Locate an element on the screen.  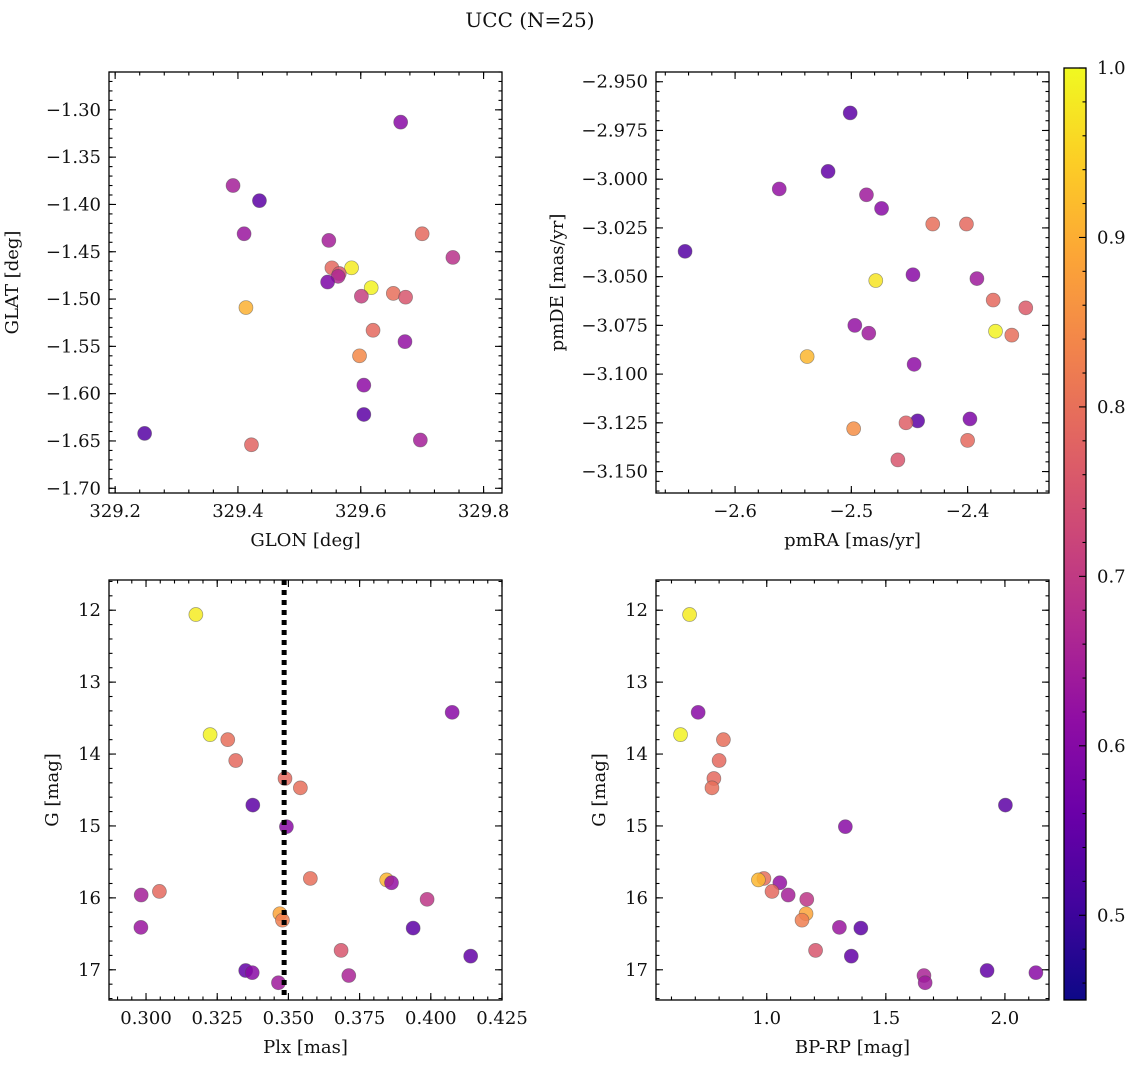
colorbar-tick-label: 1.0 is located at coordinates (1111, 68).